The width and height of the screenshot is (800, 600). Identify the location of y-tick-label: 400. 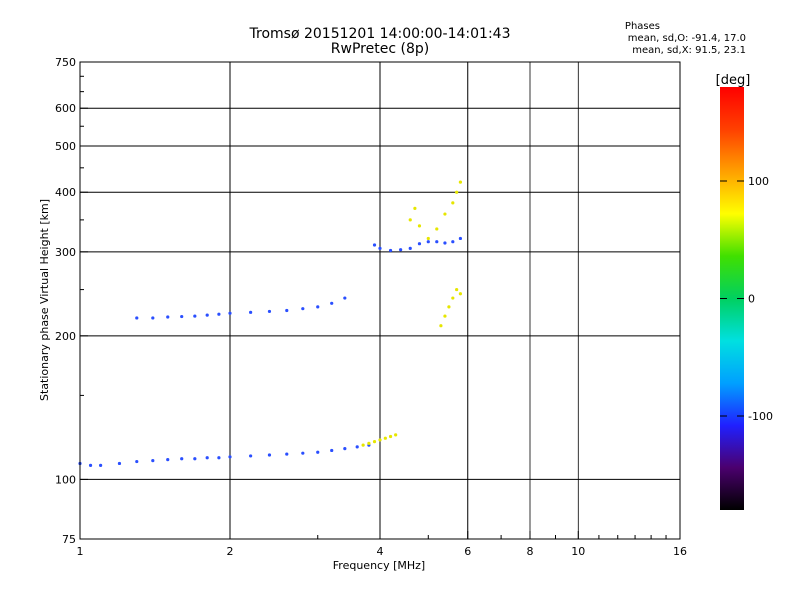
(65, 192).